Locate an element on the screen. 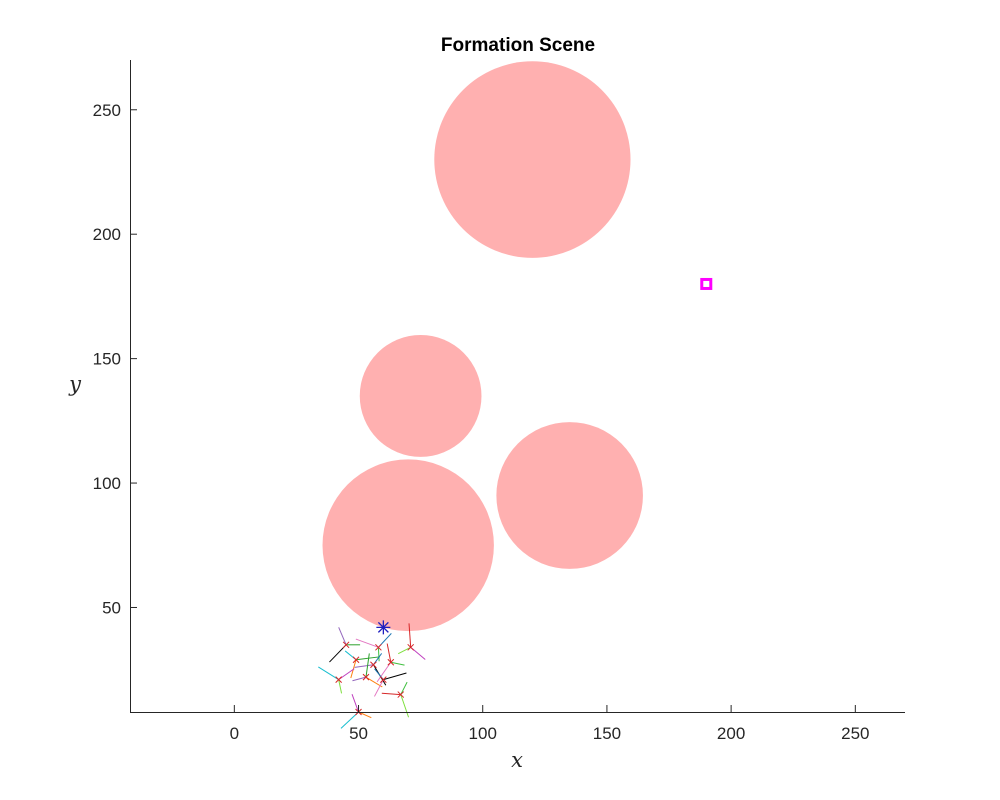 The width and height of the screenshot is (1000, 800). x-tick-label: 100 is located at coordinates (483, 733).